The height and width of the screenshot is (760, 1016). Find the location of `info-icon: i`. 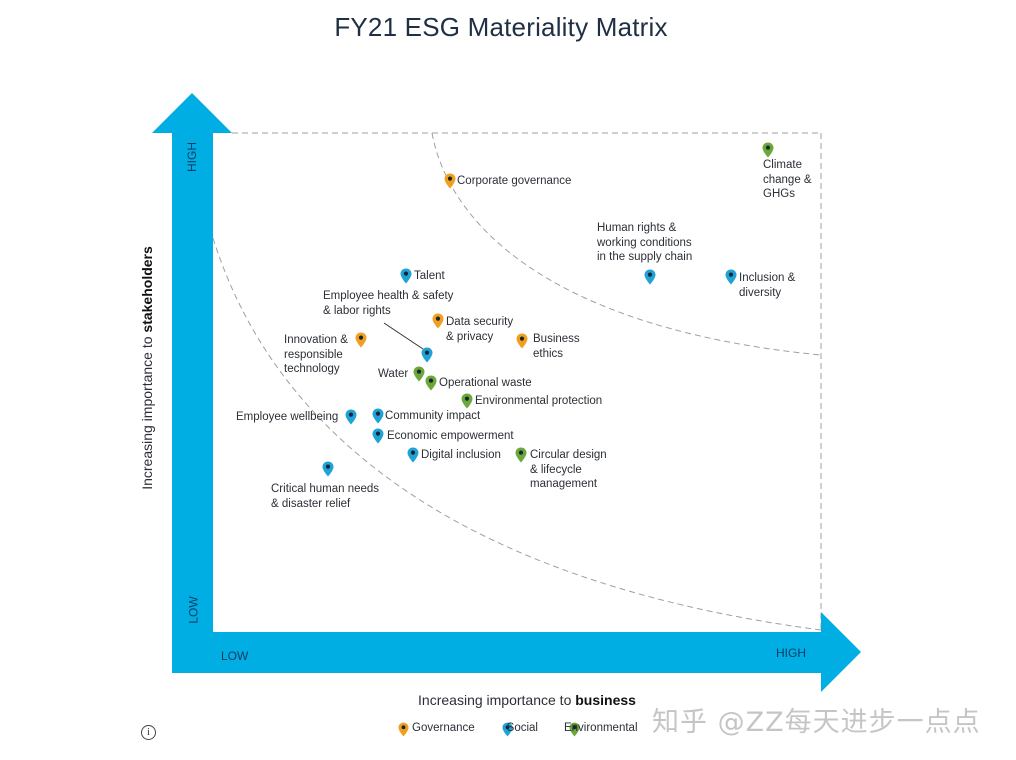

info-icon: i is located at coordinates (148, 732).